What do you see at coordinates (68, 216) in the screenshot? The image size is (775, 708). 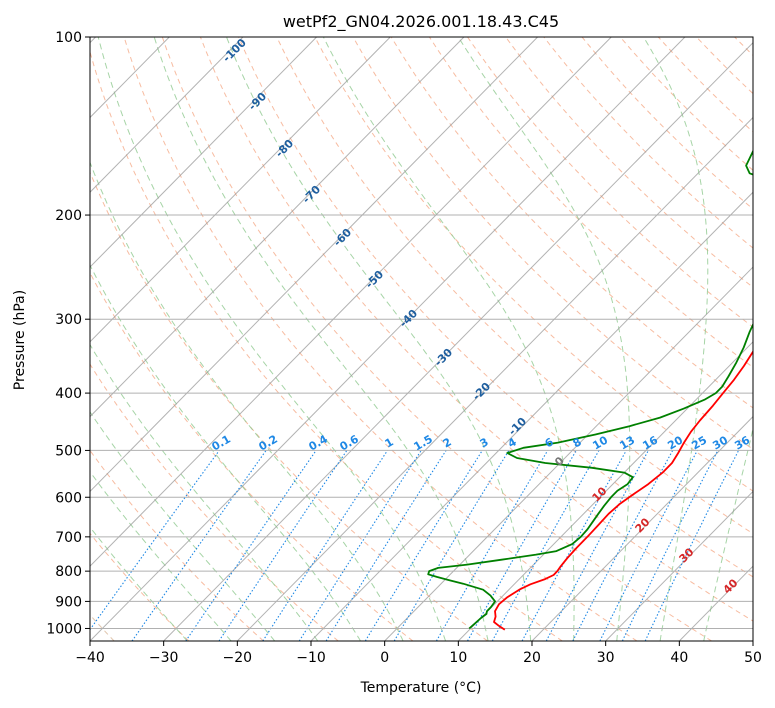 I see `y-tick-label: 200` at bounding box center [68, 216].